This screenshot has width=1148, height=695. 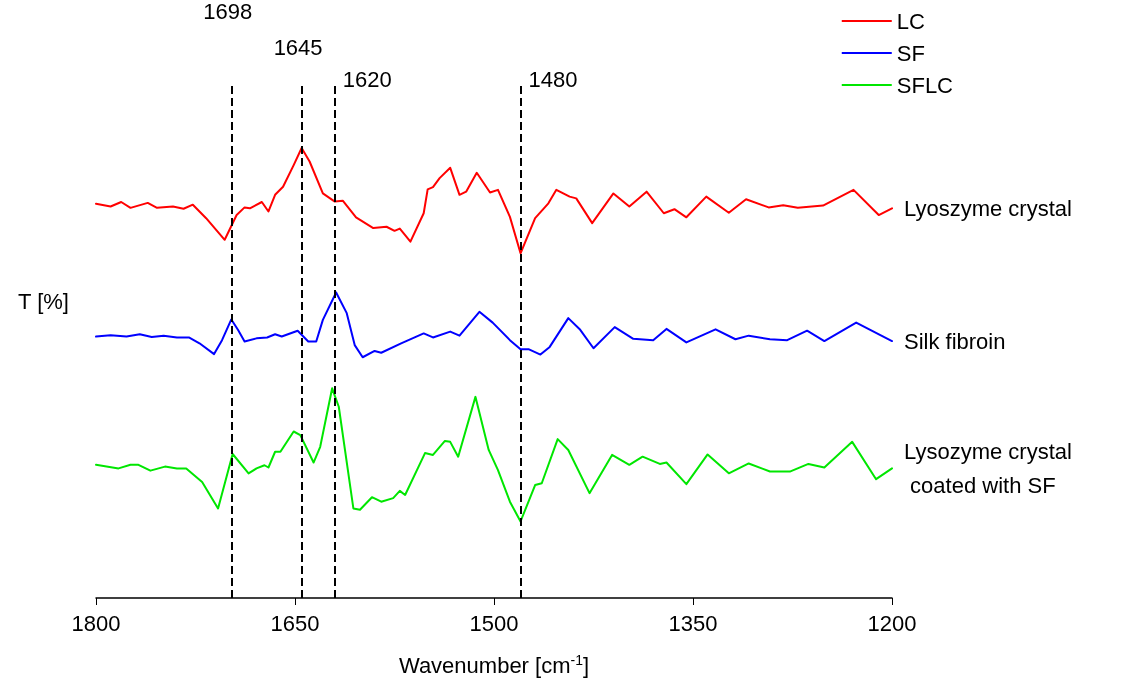 What do you see at coordinates (925, 85) in the screenshot?
I see `legend-label: SFLC` at bounding box center [925, 85].